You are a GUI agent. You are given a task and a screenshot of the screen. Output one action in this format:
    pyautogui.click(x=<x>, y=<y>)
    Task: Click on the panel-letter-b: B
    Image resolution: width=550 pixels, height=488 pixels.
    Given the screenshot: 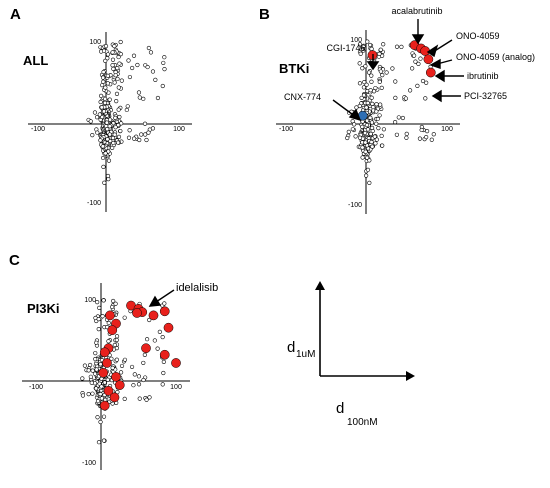 What is the action you would take?
    pyautogui.click(x=264, y=14)
    